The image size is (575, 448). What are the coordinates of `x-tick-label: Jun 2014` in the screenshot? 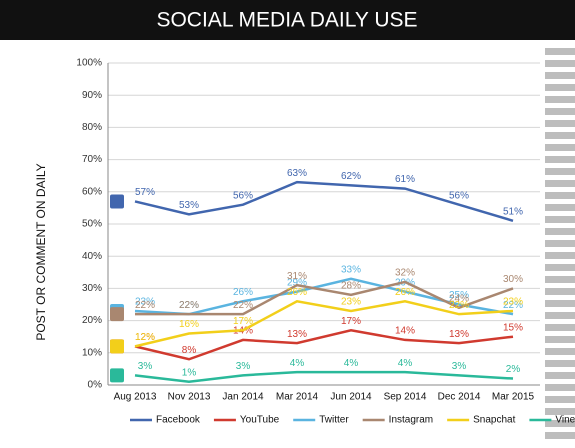 It's located at (351, 397).